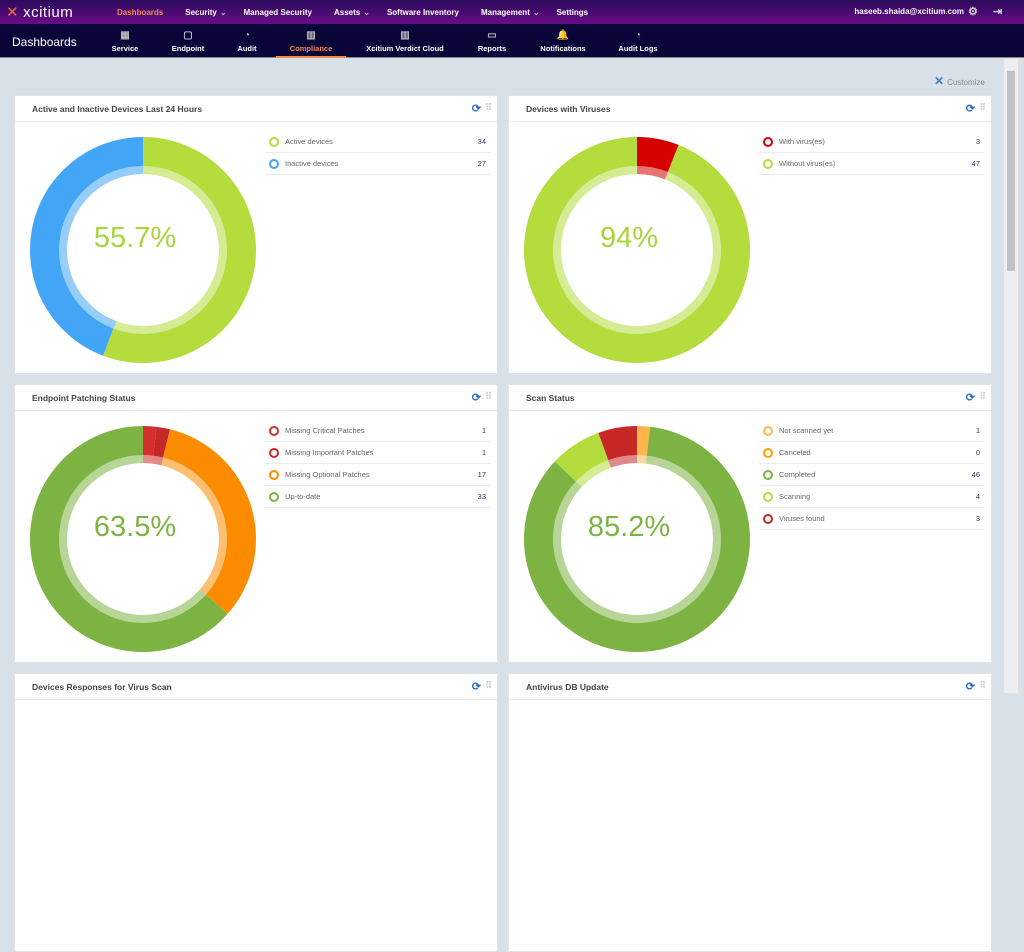 This screenshot has height=952, width=1024. Describe the element at coordinates (959, 81) in the screenshot. I see `customize-button: ✕ Customize` at that location.